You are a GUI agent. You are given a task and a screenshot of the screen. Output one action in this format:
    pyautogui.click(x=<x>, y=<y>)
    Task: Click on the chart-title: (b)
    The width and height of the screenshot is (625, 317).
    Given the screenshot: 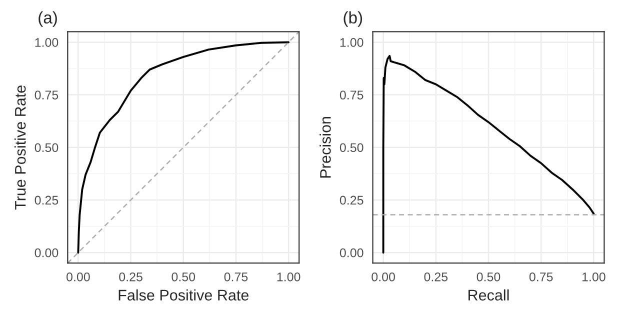 What is the action you would take?
    pyautogui.click(x=353, y=19)
    